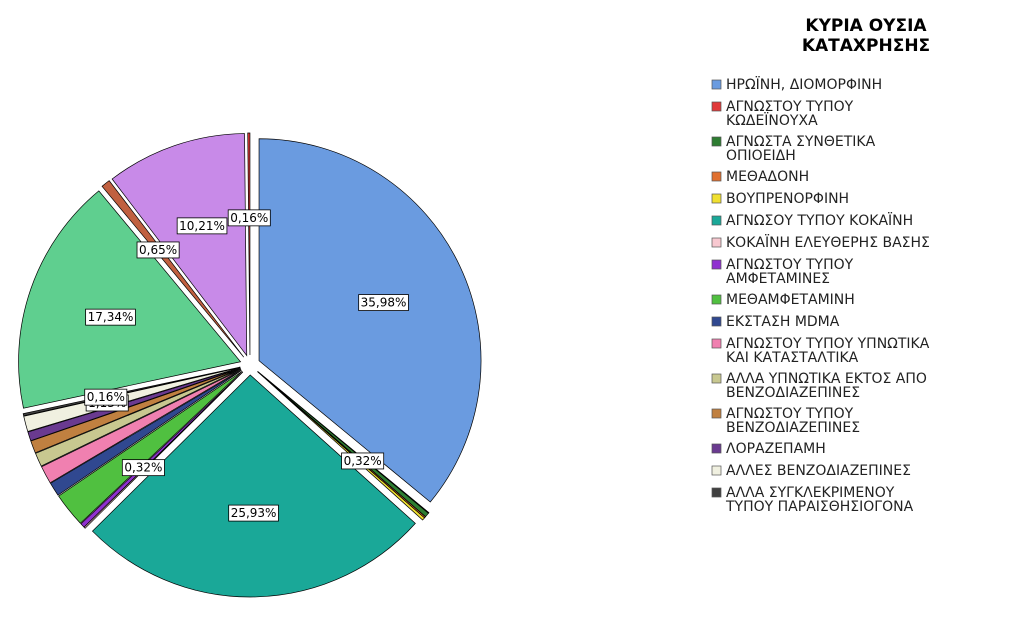  Describe the element at coordinates (783, 322) in the screenshot. I see `legend-label: ΕΚΣΤΑΣΗ MDMA` at that location.